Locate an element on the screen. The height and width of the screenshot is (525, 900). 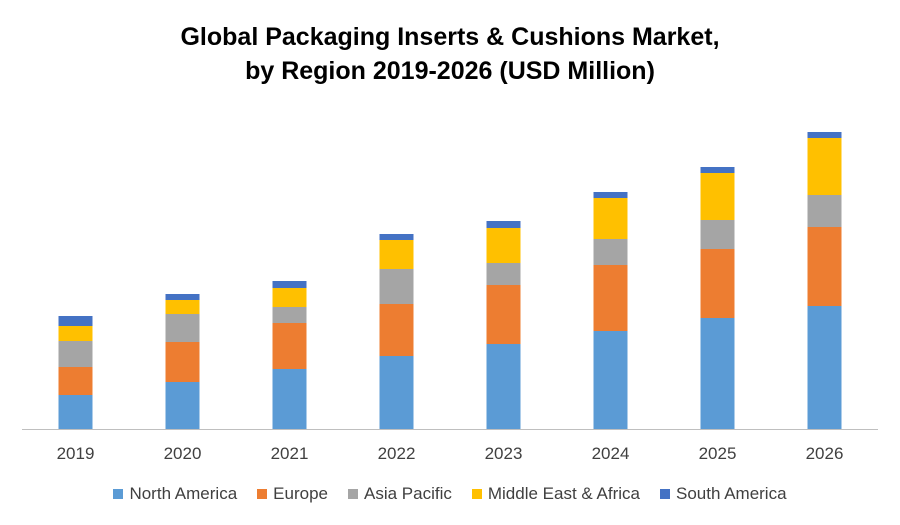
bar-segment-europe-2024 is located at coordinates (610, 298).